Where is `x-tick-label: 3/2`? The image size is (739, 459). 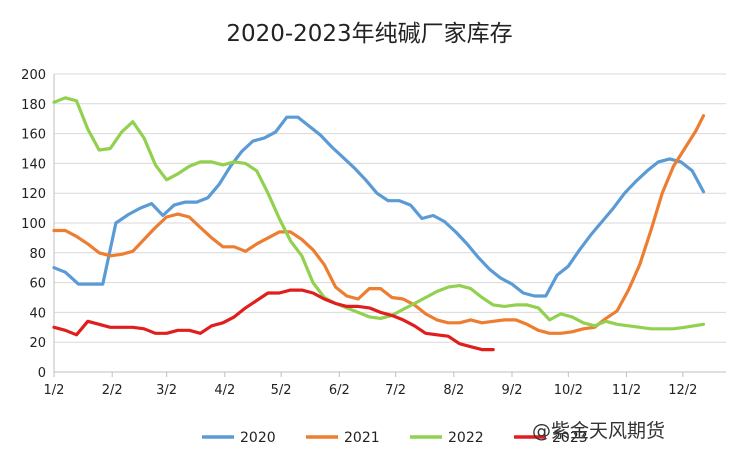 x-tick-label: 3/2 is located at coordinates (166, 390).